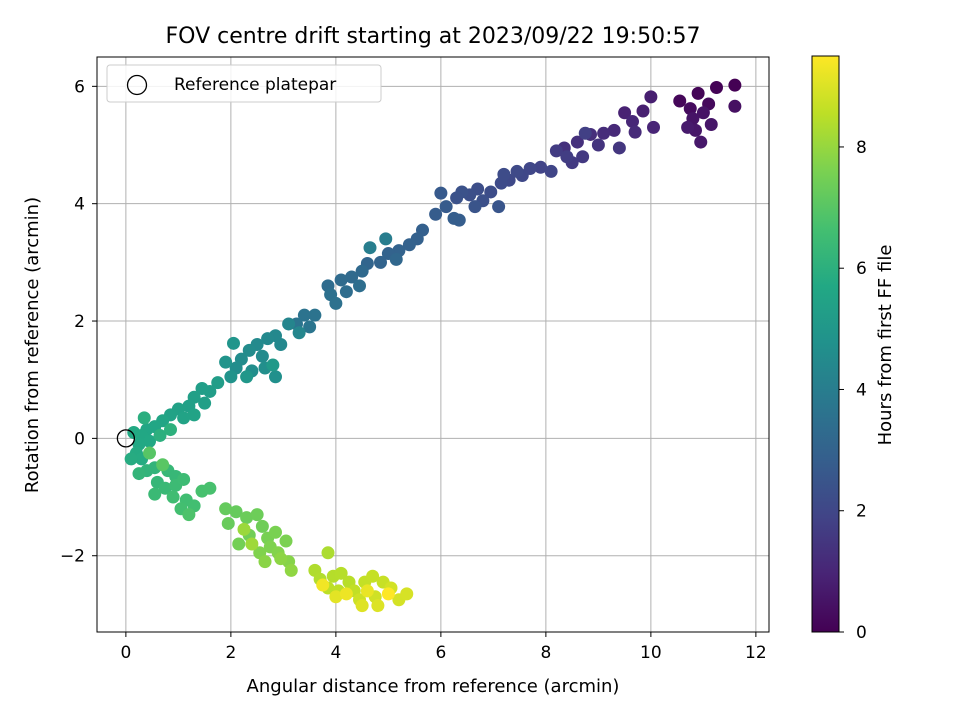 This screenshot has width=960, height=720. Describe the element at coordinates (861, 148) in the screenshot. I see `colorbar-tick-label: 8` at that location.